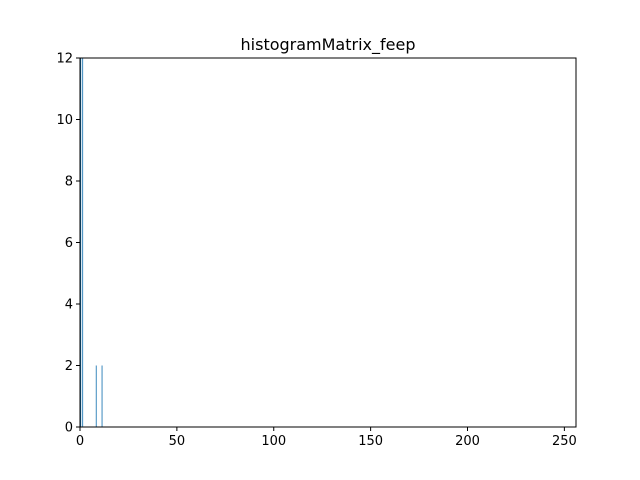 This screenshot has width=640, height=480. What do you see at coordinates (69, 243) in the screenshot?
I see `y-tick-label: 6` at bounding box center [69, 243].